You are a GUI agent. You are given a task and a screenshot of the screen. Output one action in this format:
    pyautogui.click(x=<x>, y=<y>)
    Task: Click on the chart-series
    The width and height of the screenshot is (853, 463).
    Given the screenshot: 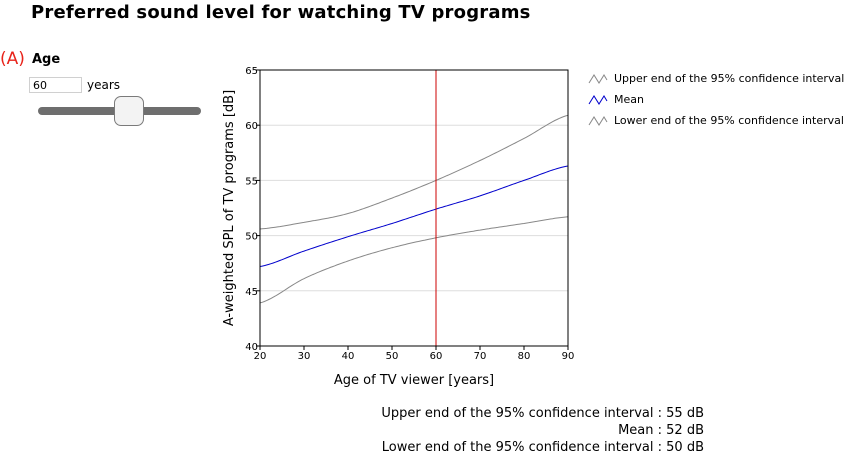 What is the action you would take?
    pyautogui.click(x=414, y=209)
    